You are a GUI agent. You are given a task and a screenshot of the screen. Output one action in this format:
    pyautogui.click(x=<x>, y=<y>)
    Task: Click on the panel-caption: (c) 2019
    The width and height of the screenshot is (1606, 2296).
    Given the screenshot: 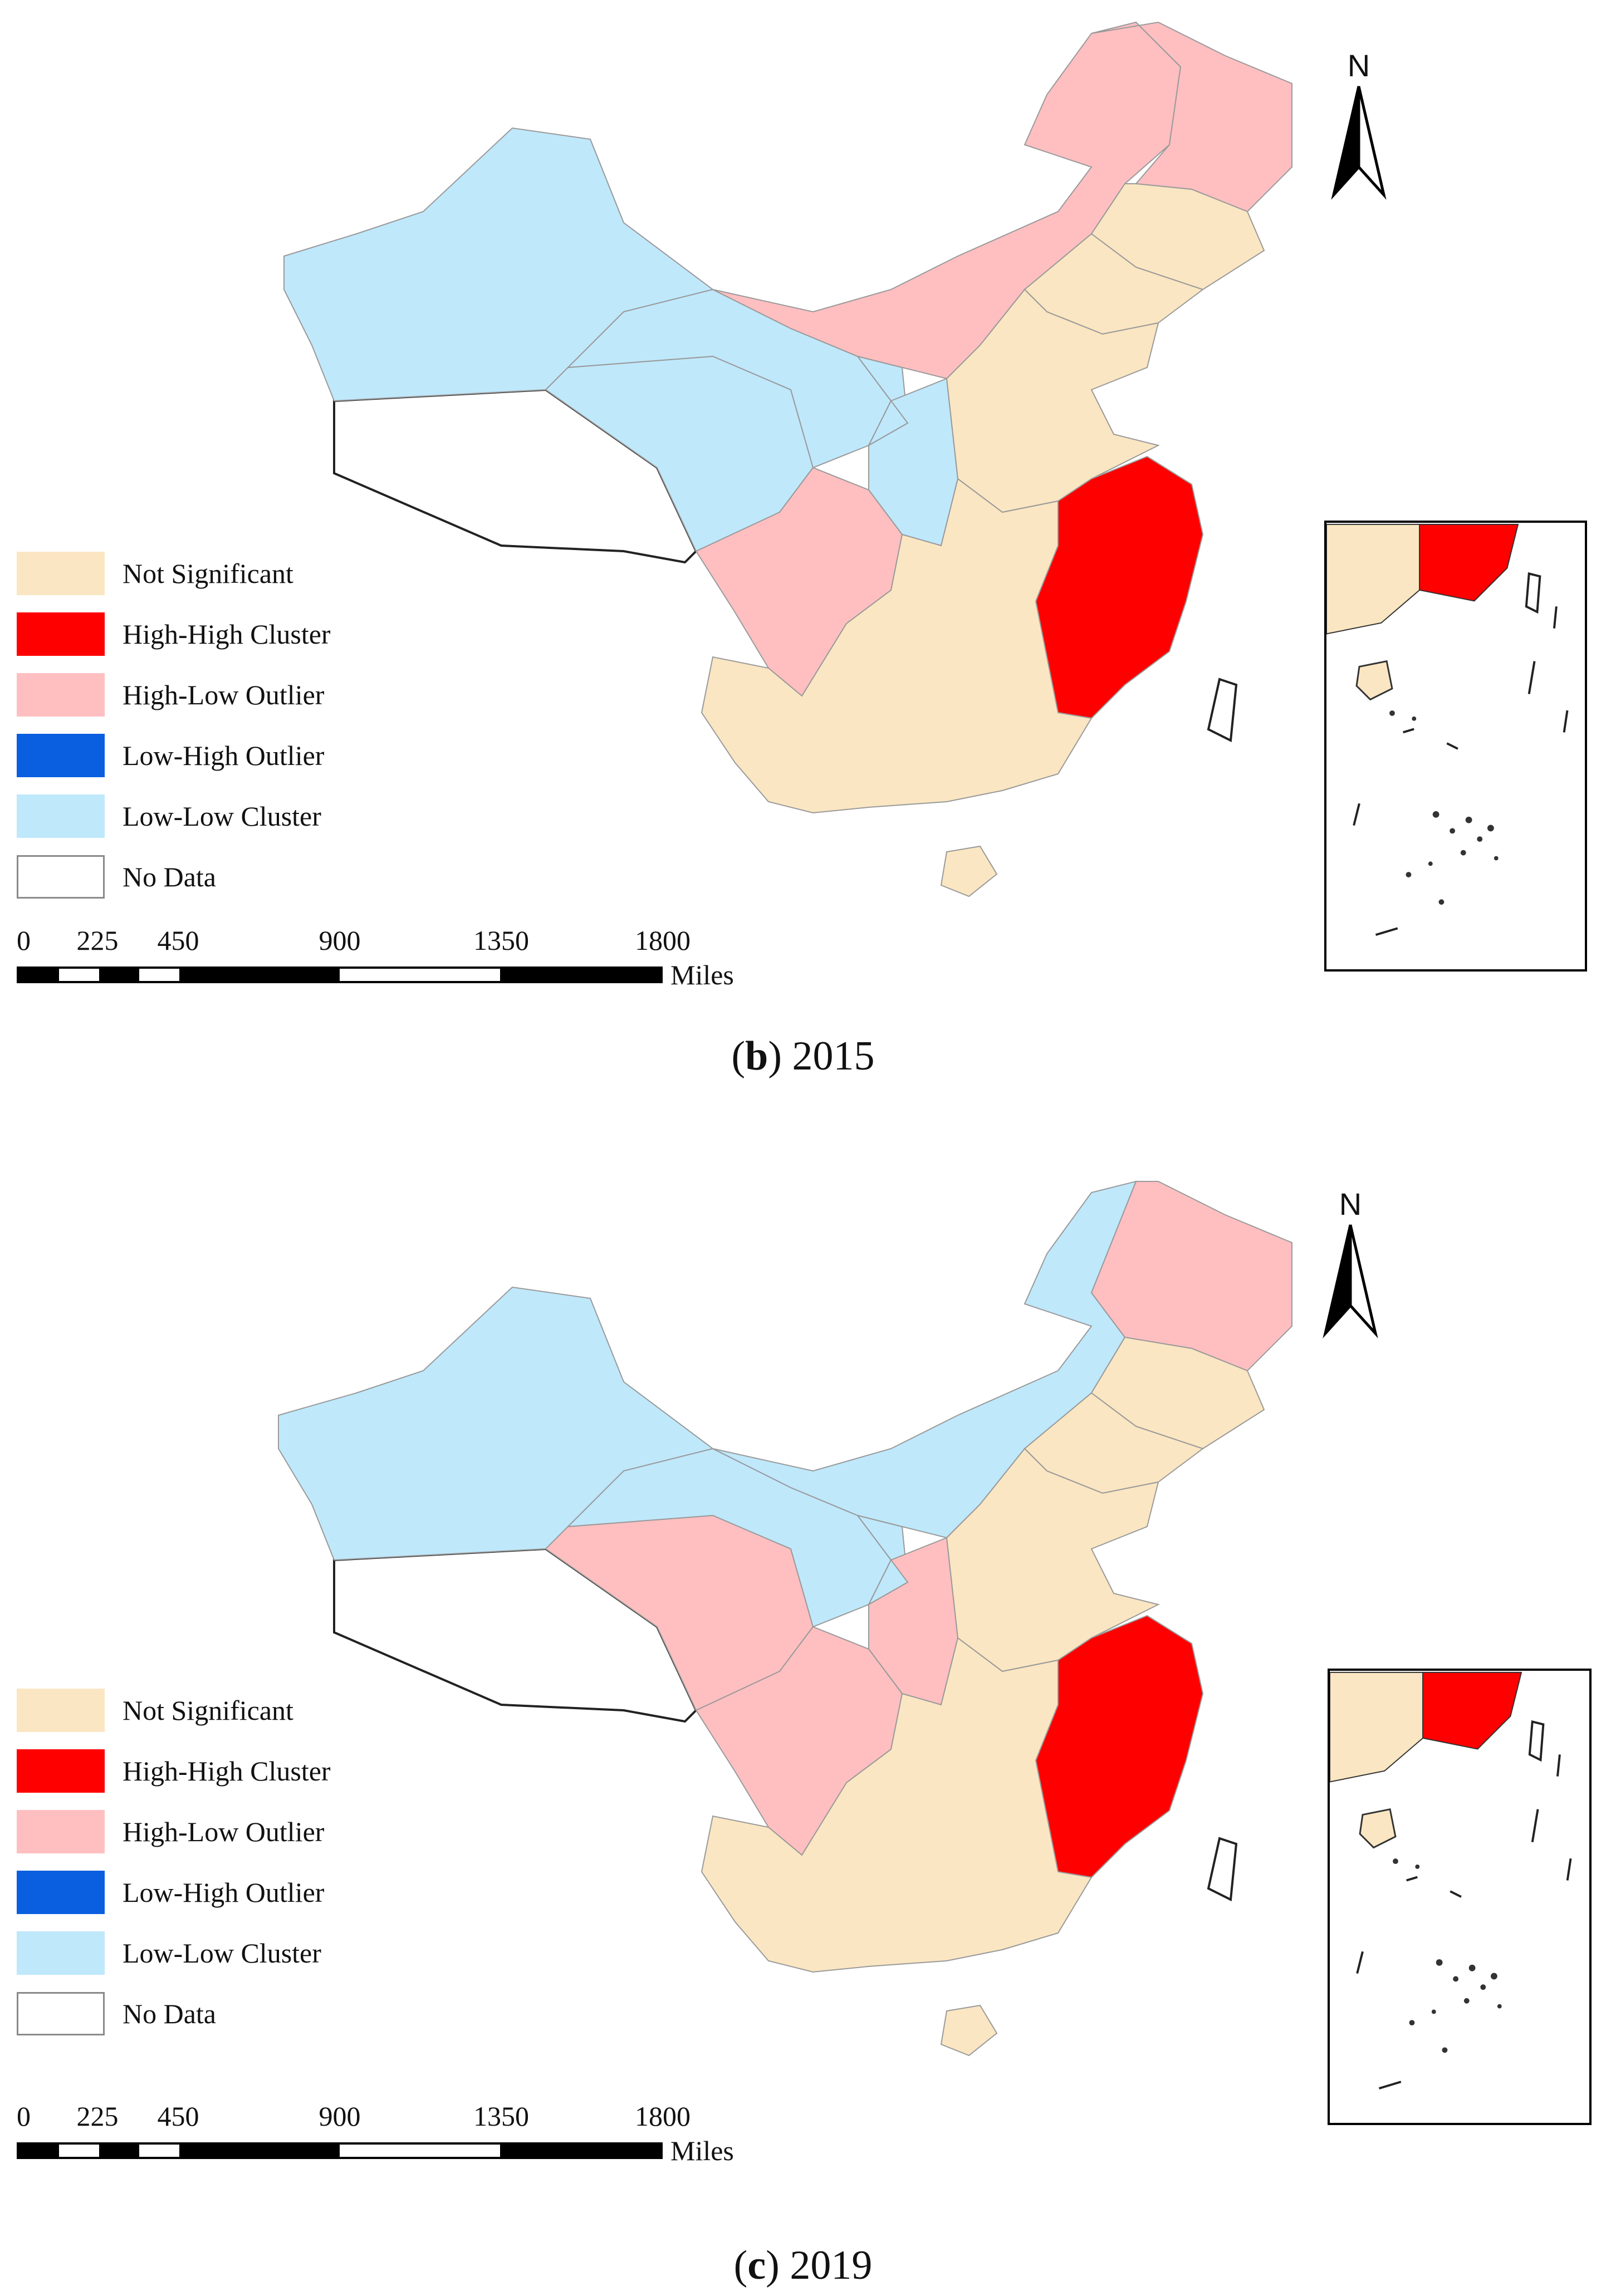 What is the action you would take?
    pyautogui.click(x=803, y=2265)
    